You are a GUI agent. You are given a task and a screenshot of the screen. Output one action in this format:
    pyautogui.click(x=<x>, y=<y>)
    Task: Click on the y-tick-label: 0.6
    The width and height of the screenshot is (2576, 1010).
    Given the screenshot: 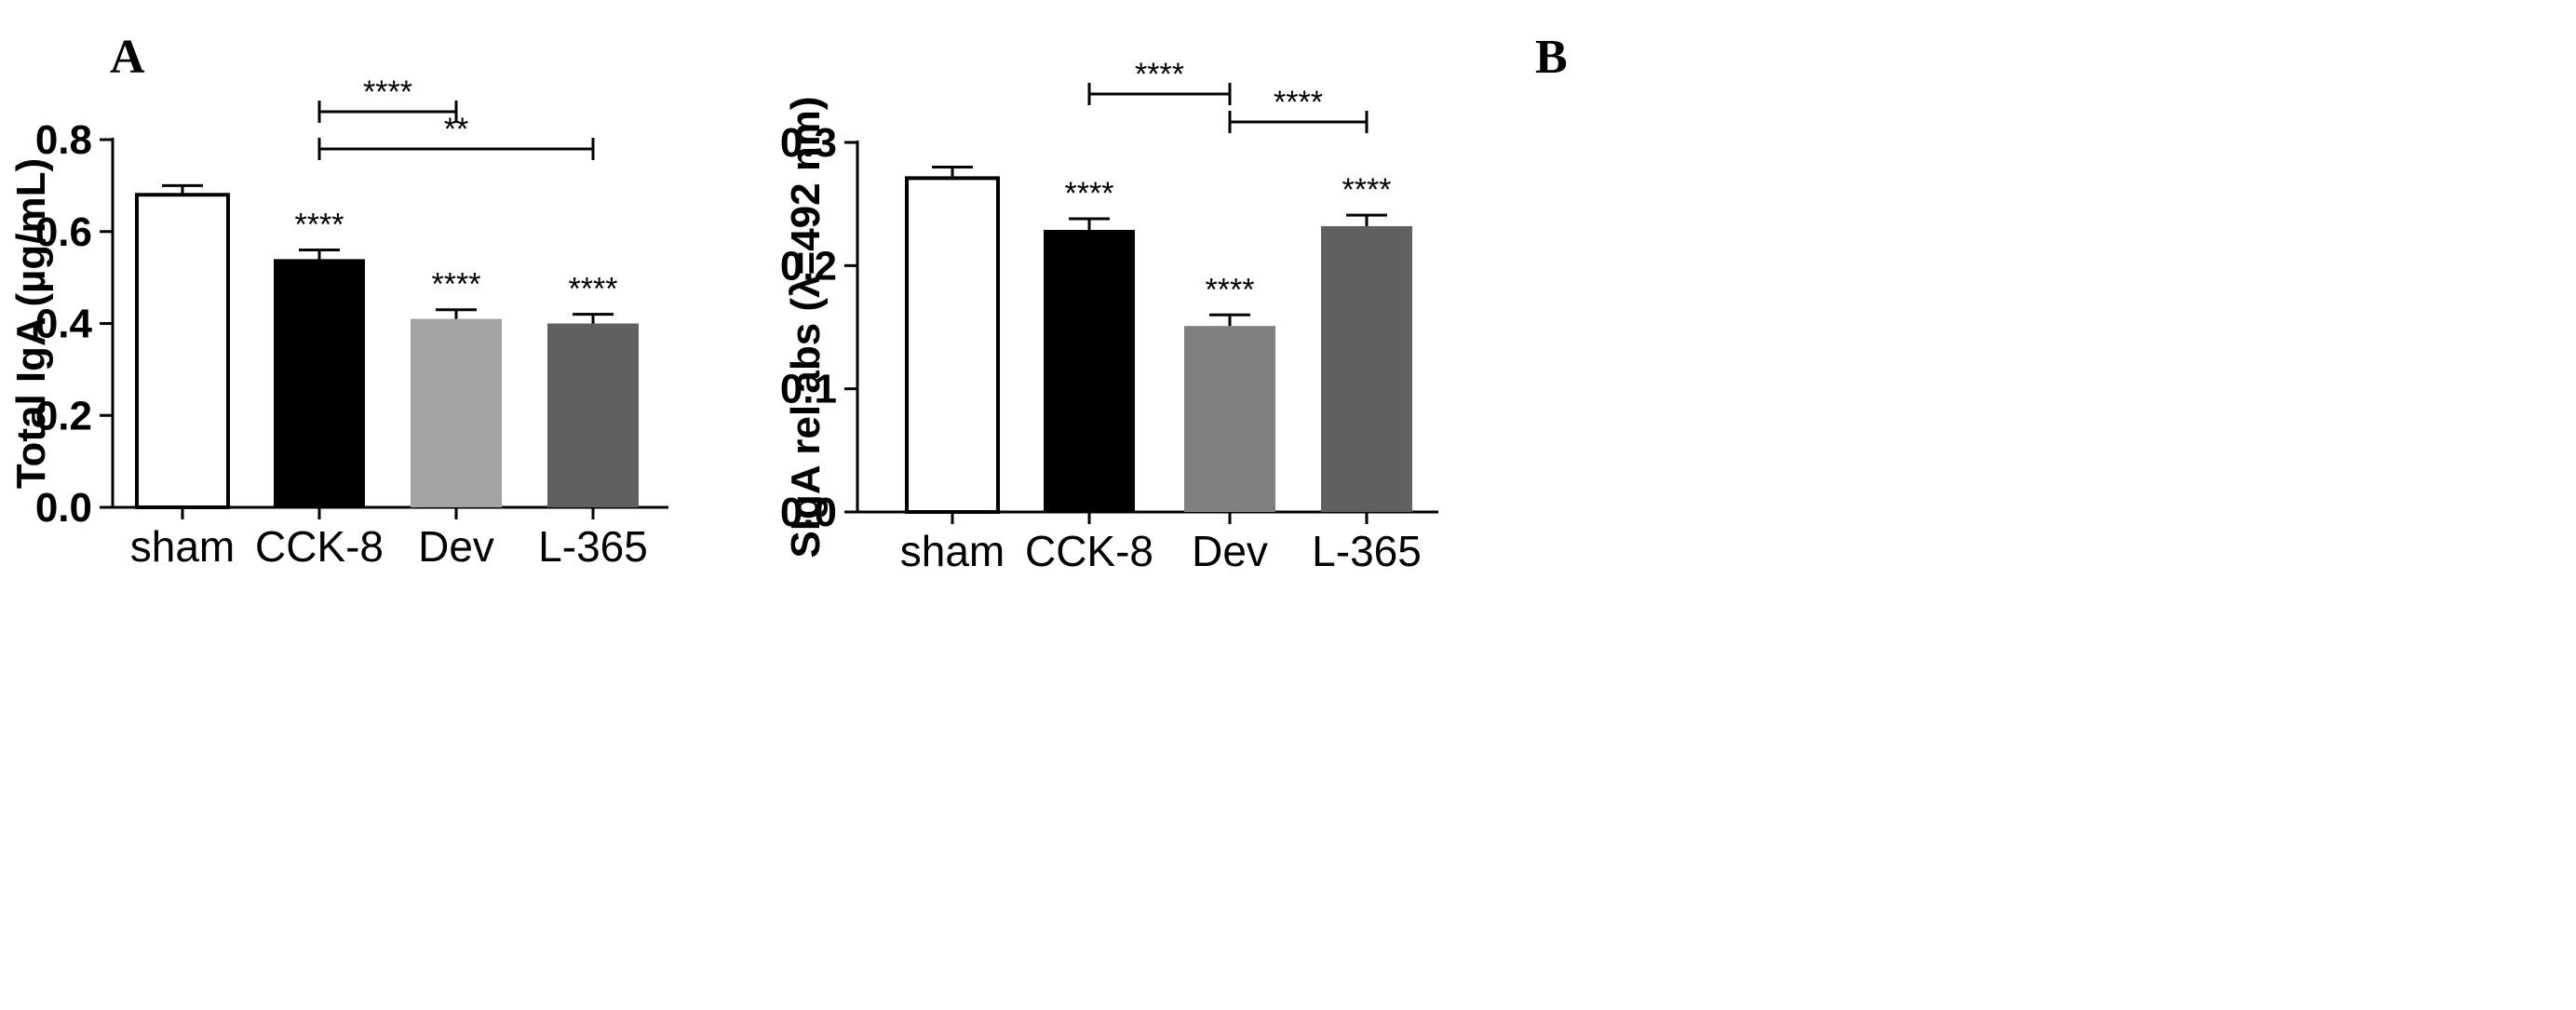 What is the action you would take?
    pyautogui.click(x=63, y=232)
    